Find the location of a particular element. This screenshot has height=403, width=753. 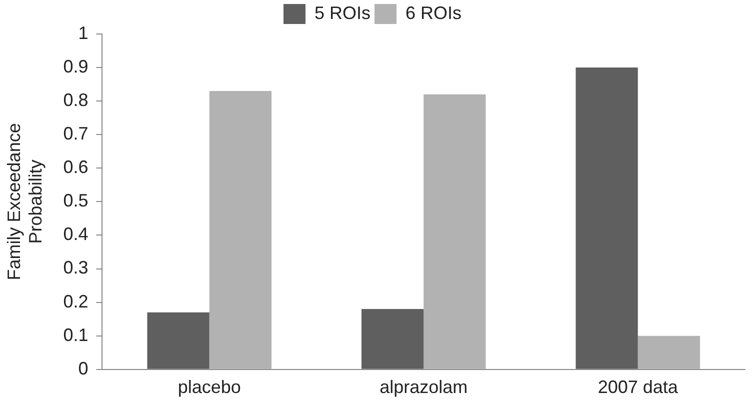

legend-label: 5 ROIs is located at coordinates (342, 12).